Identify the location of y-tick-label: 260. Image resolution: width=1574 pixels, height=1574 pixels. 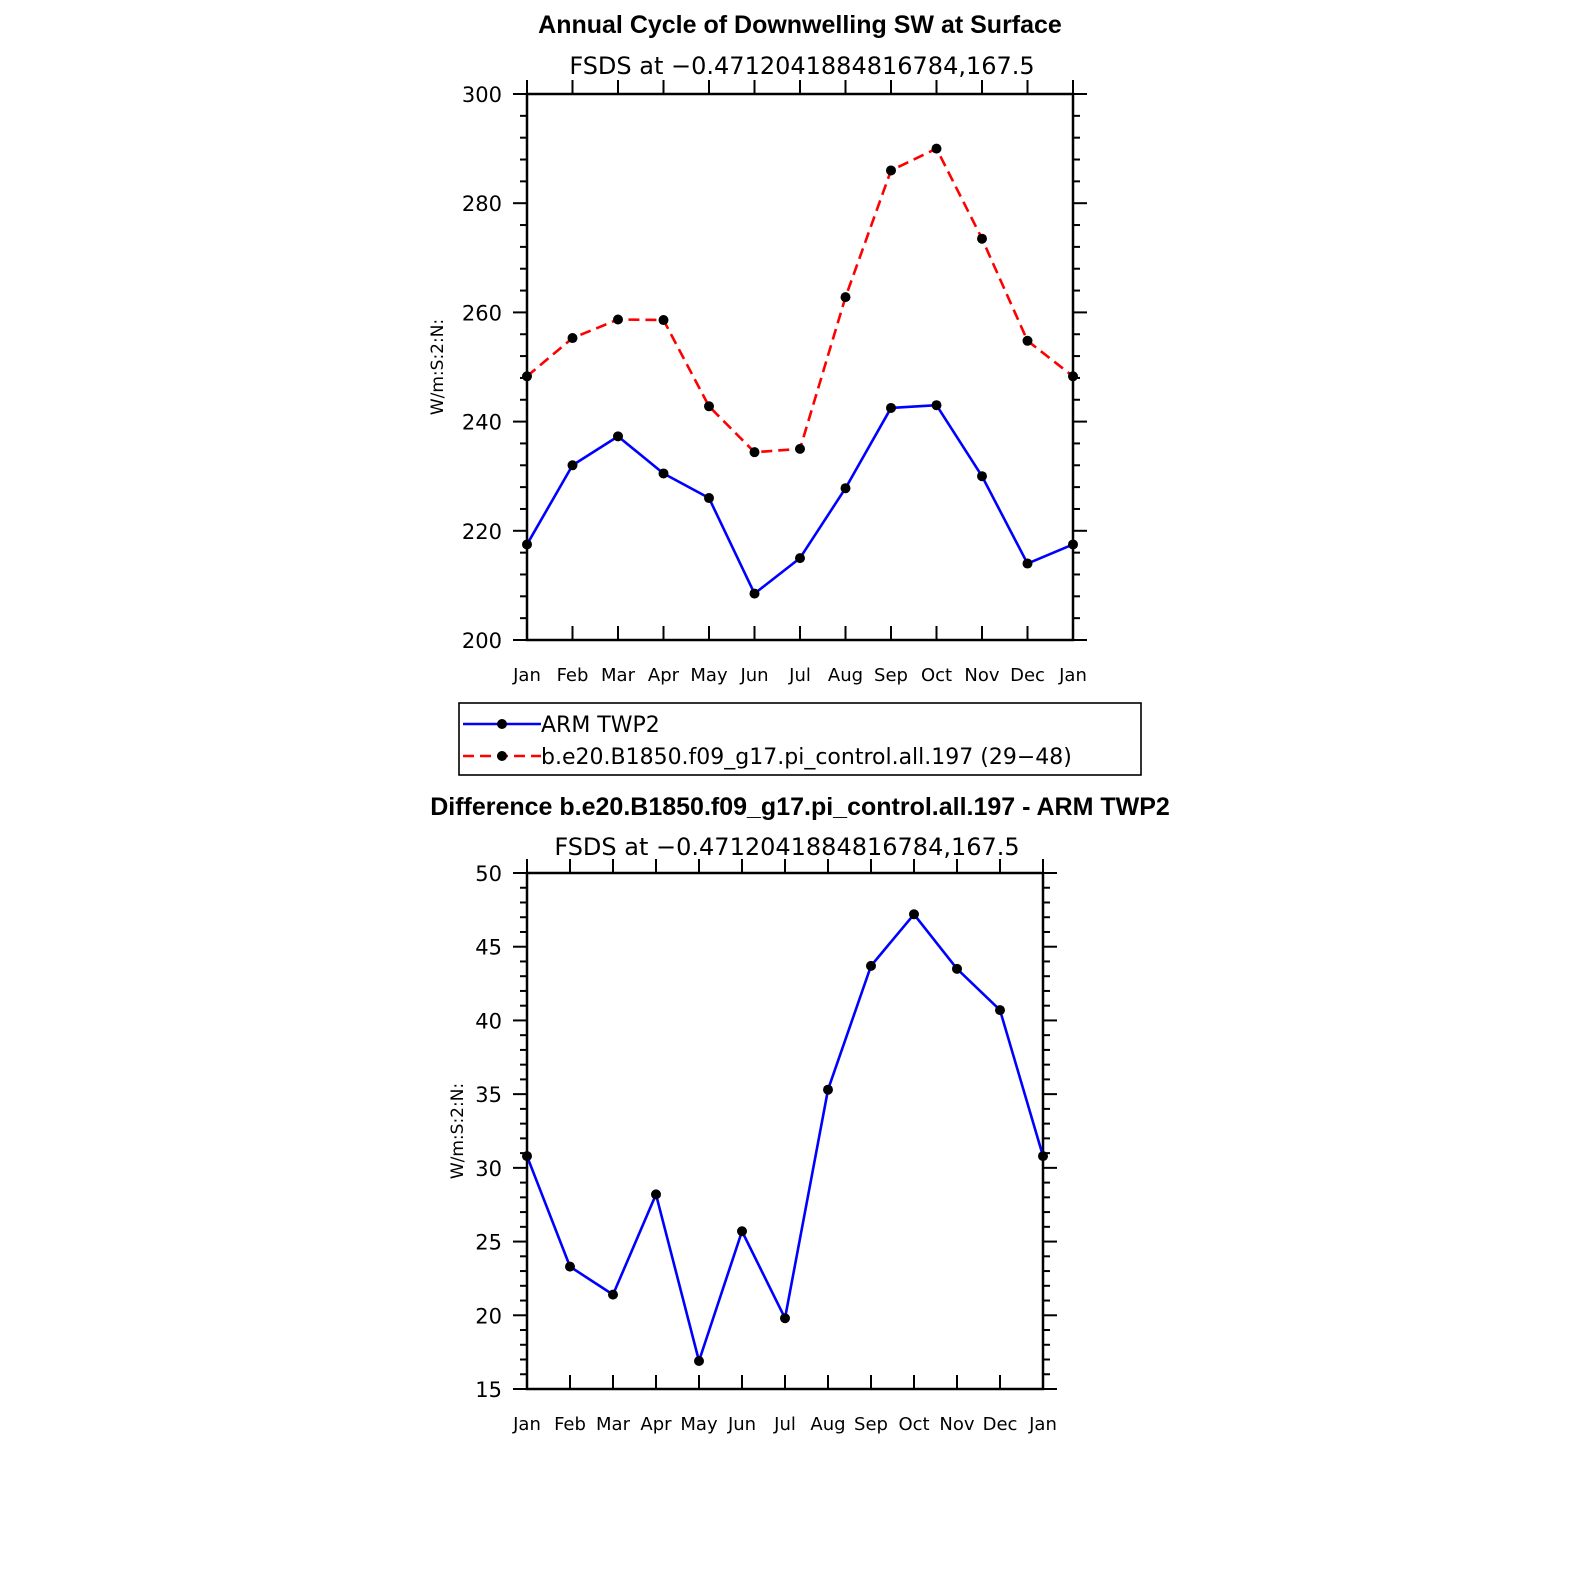
(482, 313).